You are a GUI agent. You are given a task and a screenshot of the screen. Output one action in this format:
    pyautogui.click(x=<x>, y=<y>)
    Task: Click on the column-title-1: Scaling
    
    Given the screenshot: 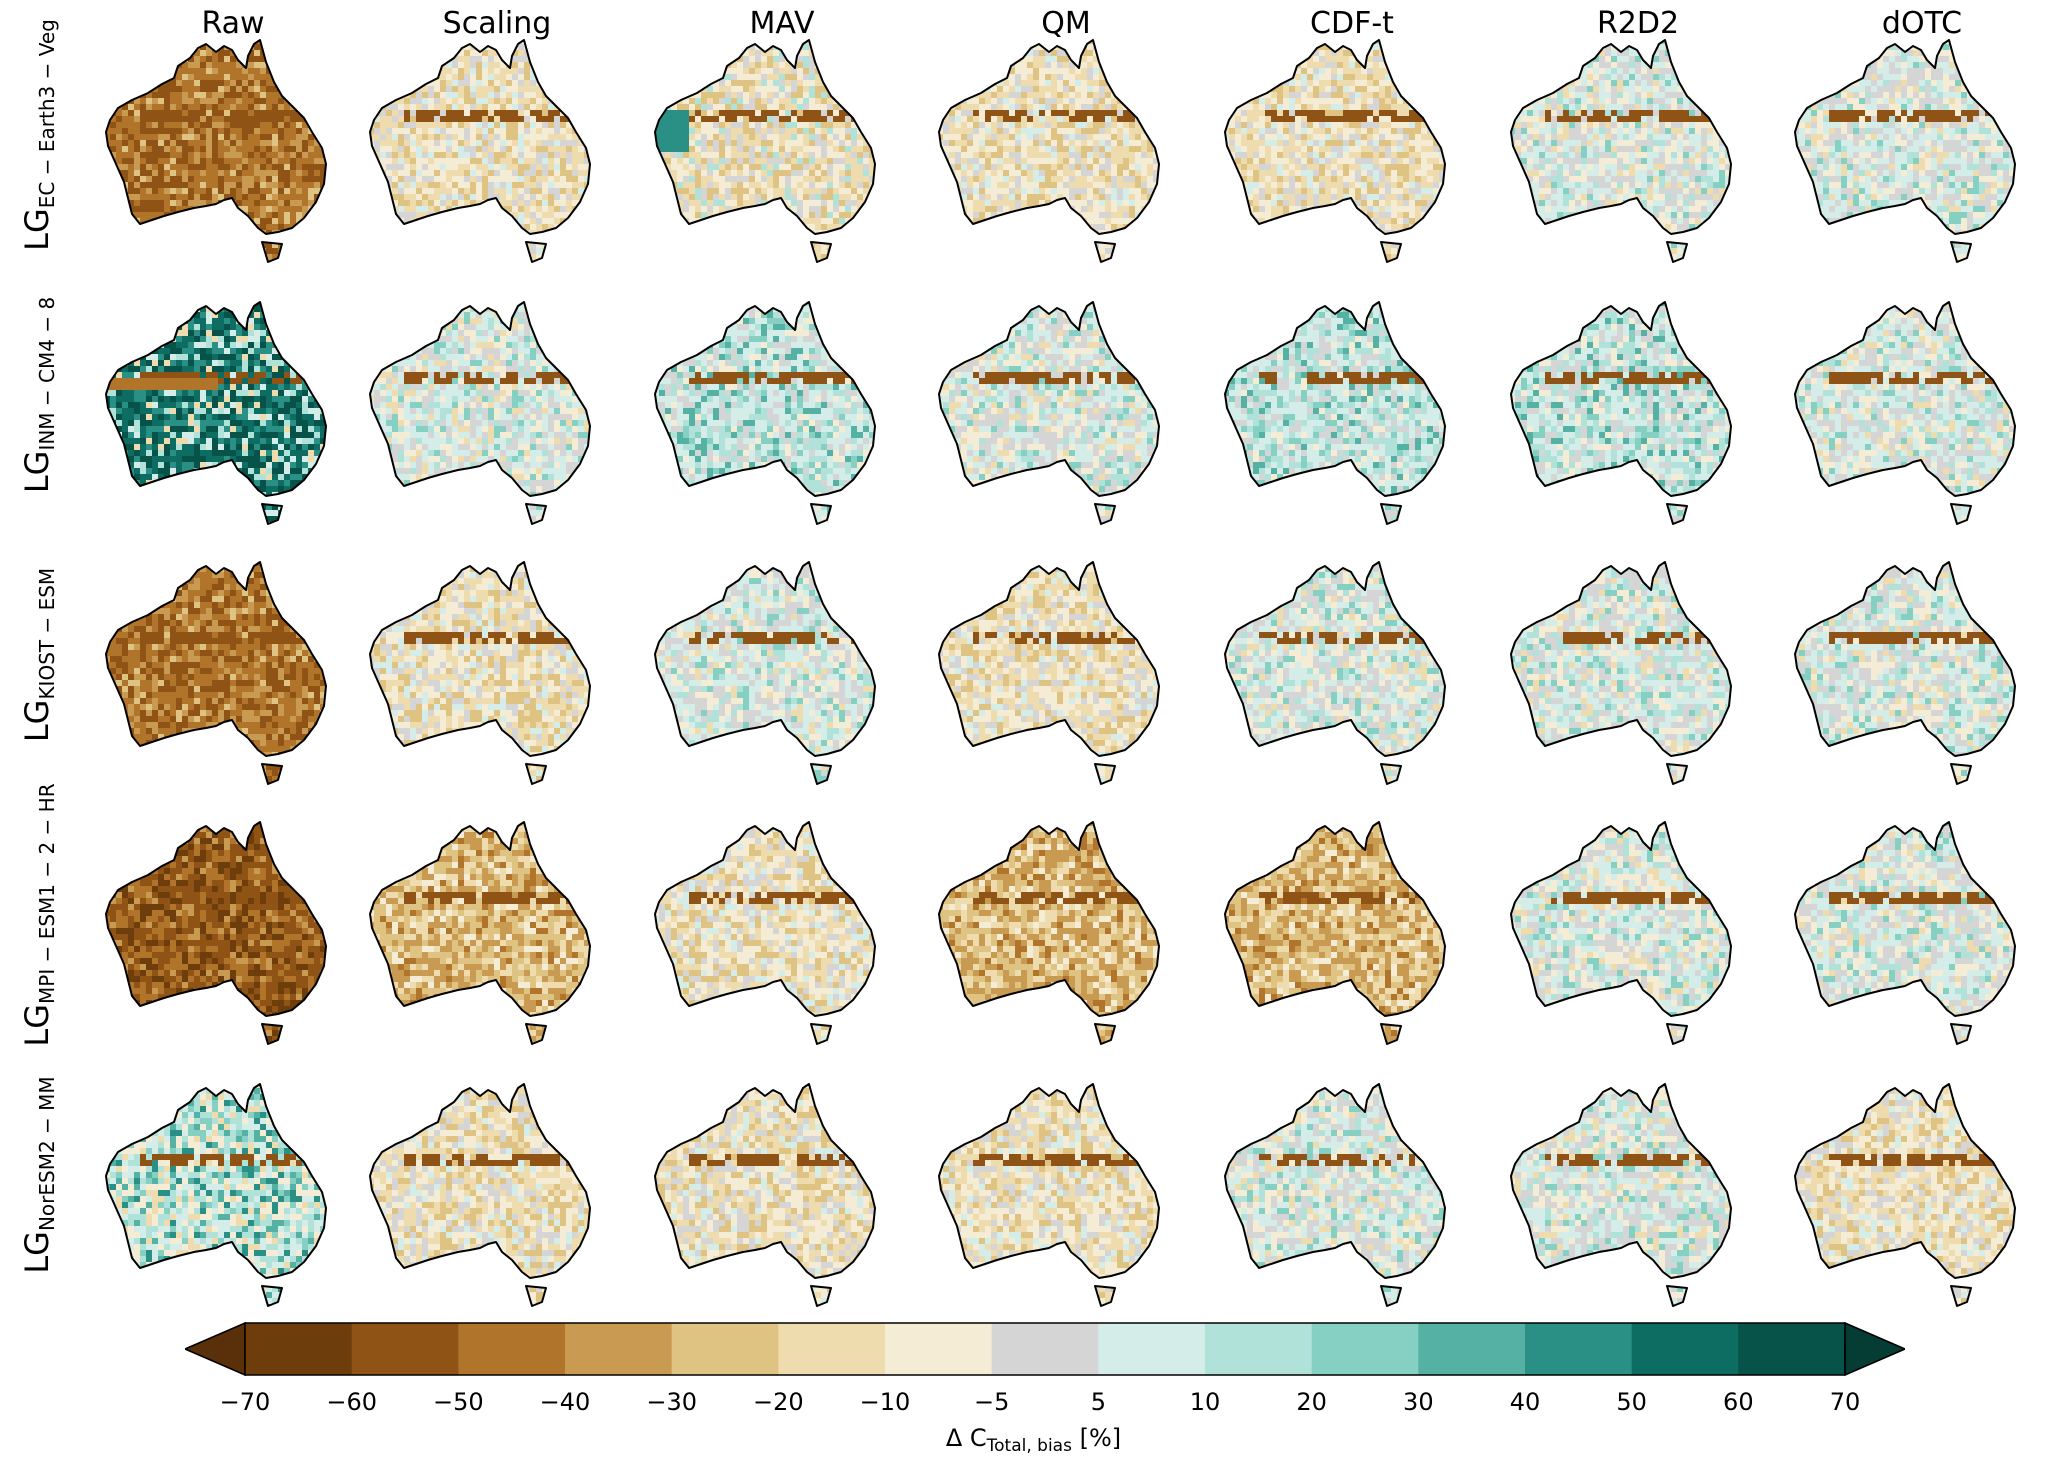 What is the action you would take?
    pyautogui.click(x=497, y=24)
    